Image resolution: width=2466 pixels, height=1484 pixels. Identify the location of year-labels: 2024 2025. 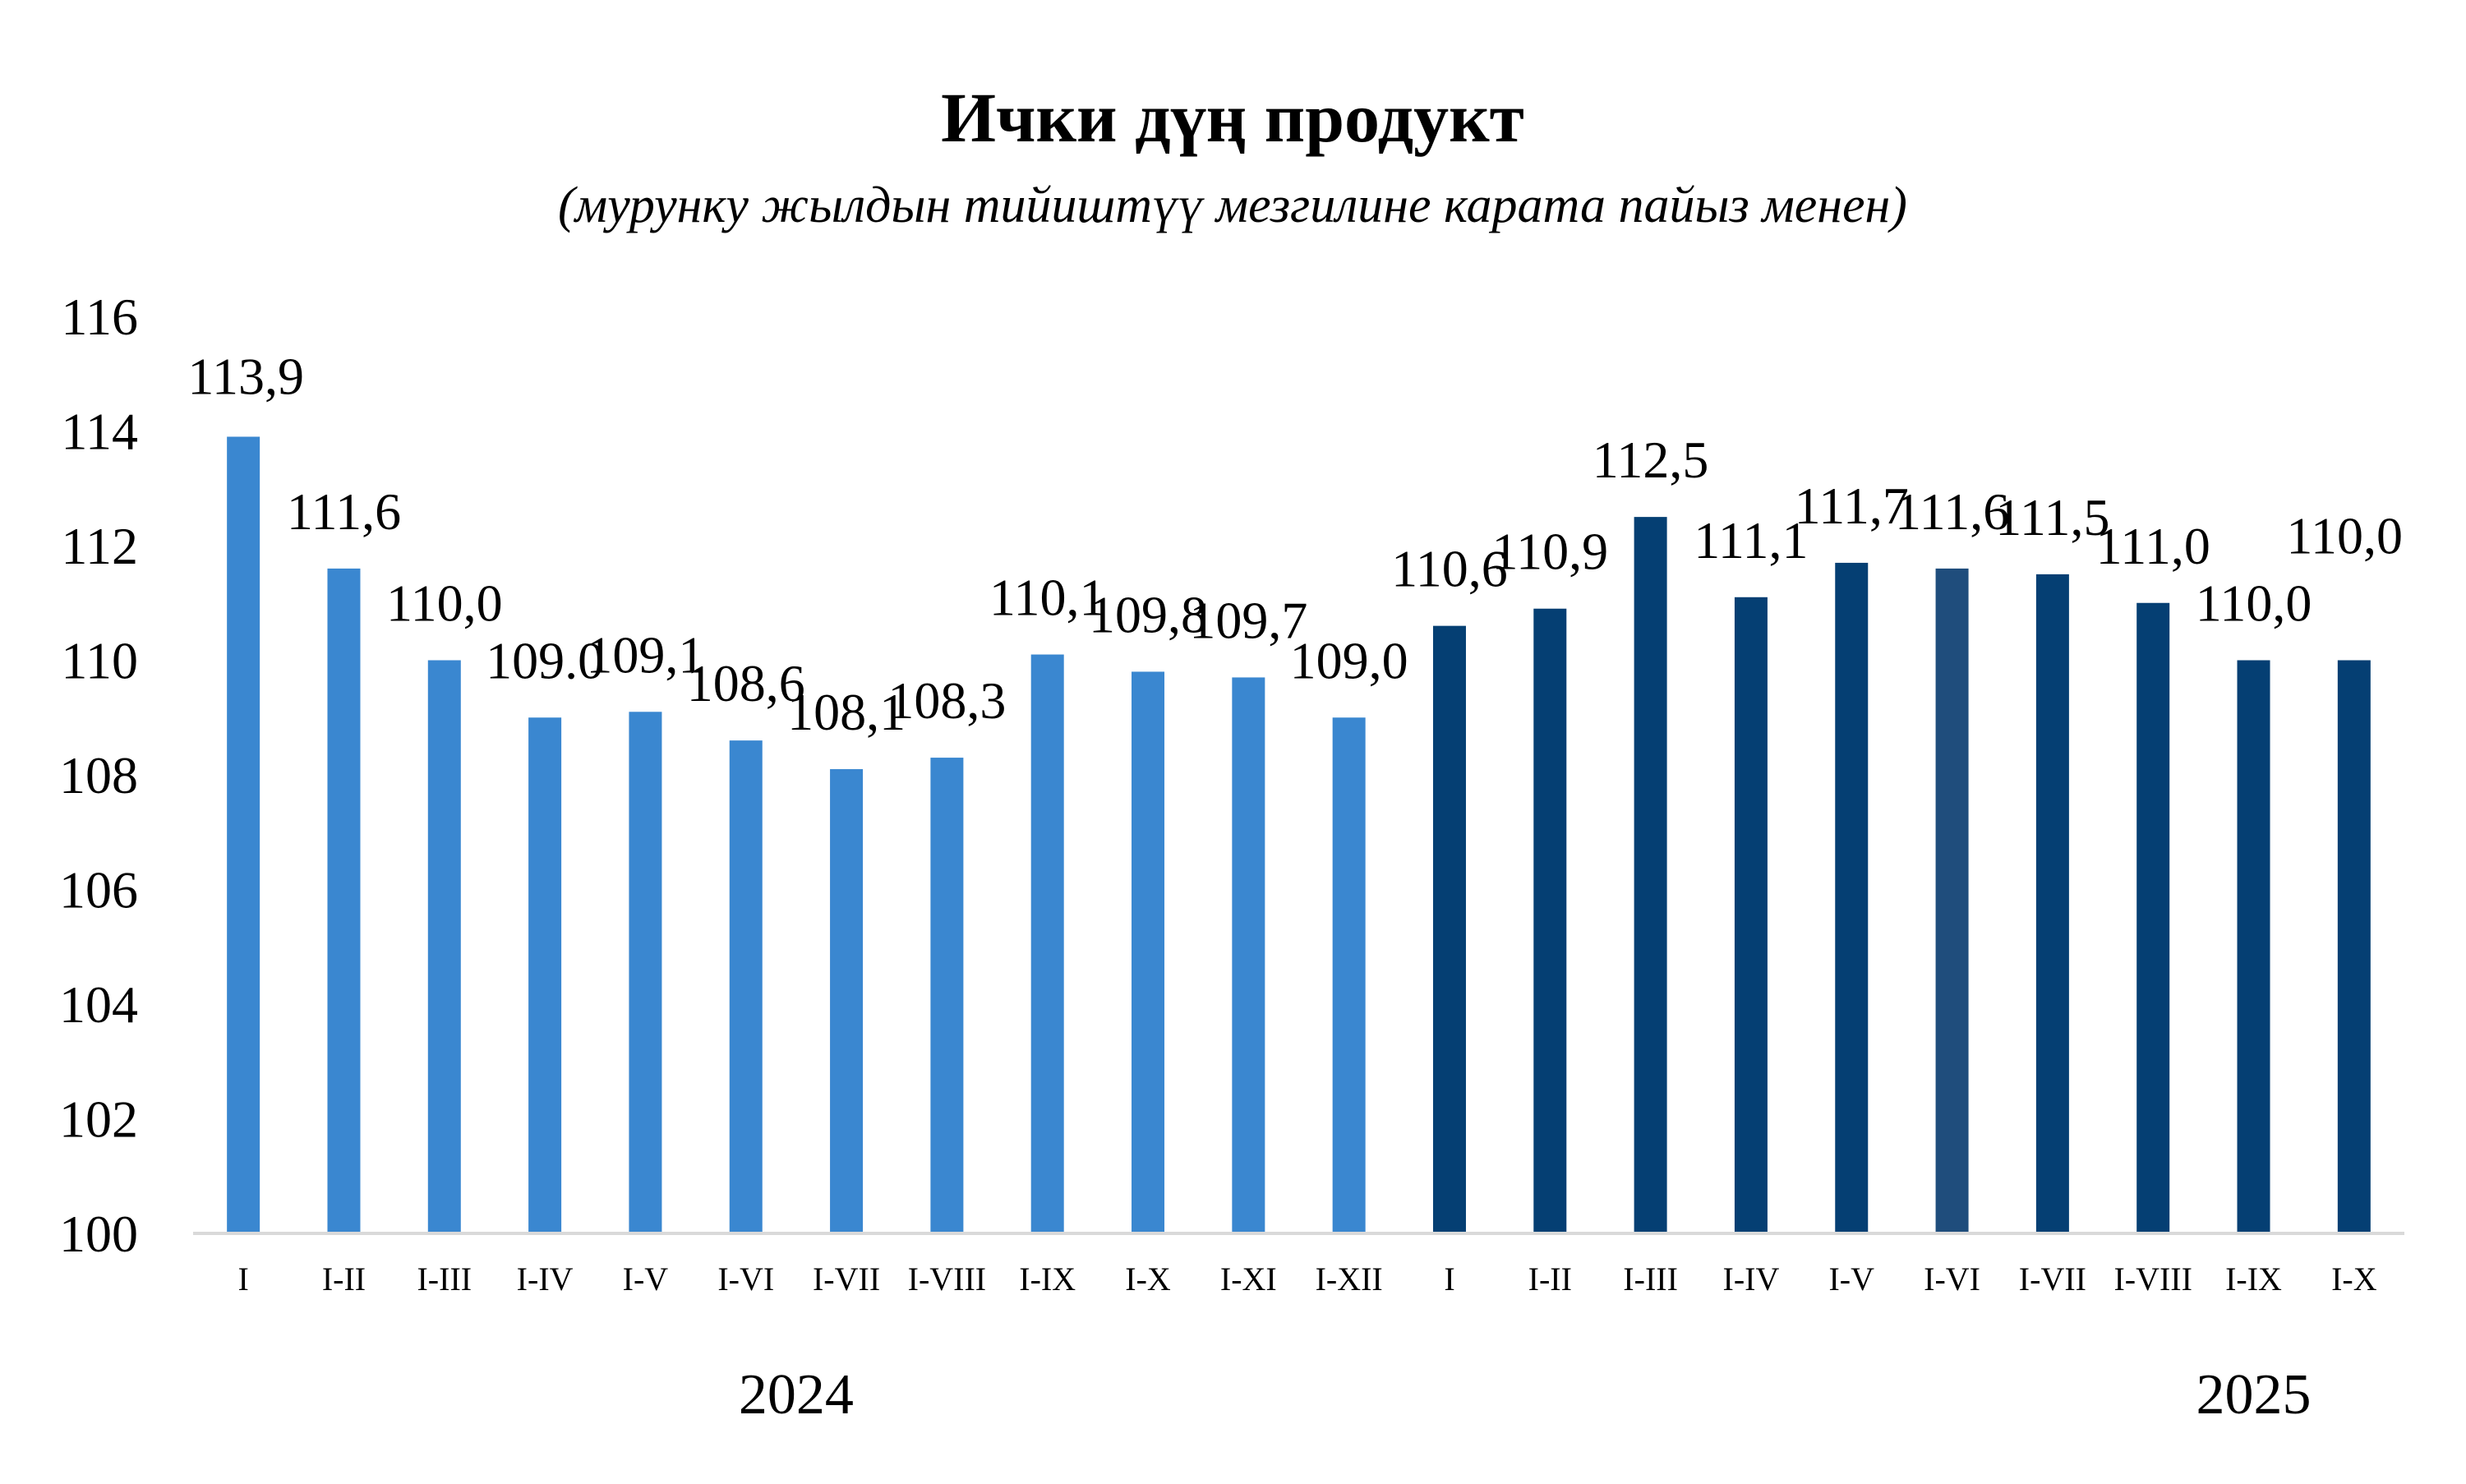
(1526, 1394).